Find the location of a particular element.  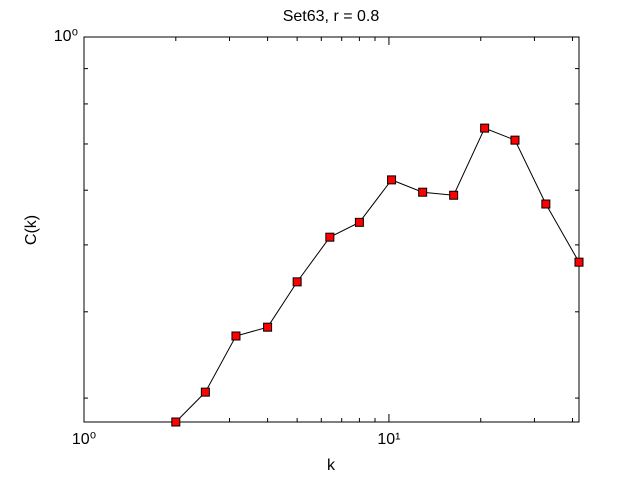

x-axis-label: k is located at coordinates (331, 465).